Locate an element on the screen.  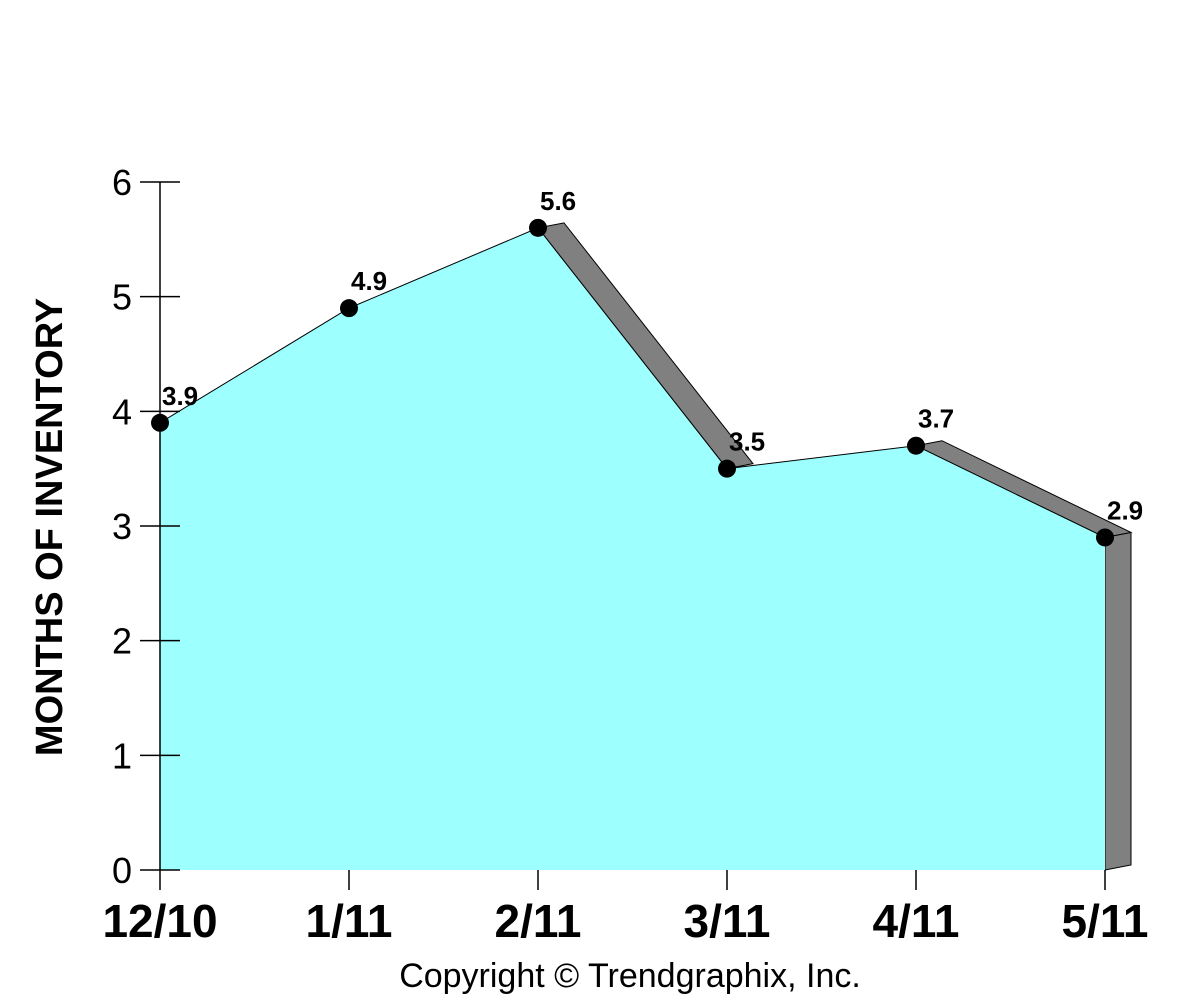
data-label: 3.5 is located at coordinates (747, 442).